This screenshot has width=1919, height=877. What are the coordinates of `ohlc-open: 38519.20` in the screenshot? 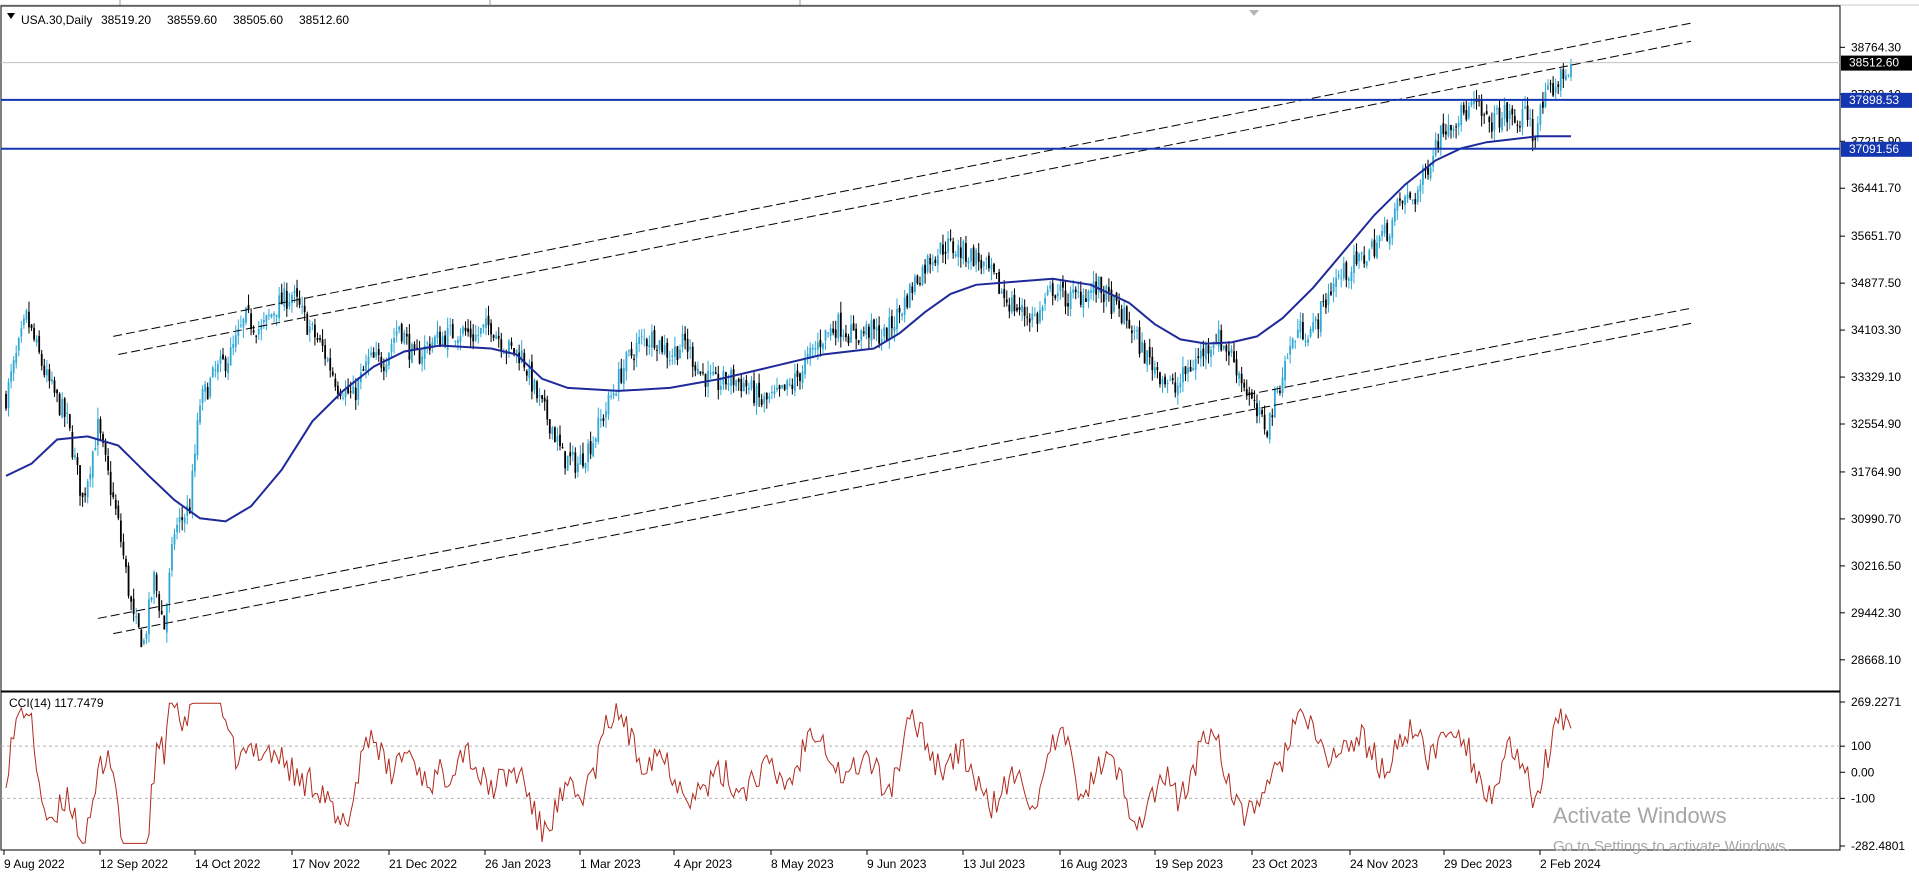 It's located at (126, 20).